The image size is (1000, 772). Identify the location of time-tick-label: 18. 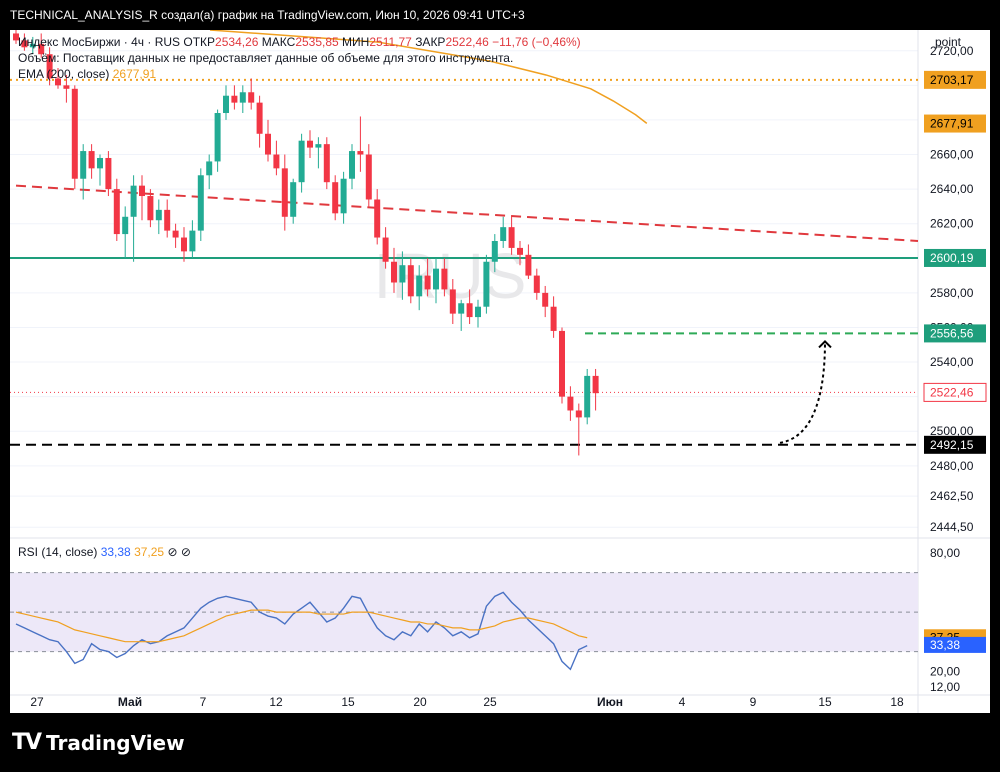
(897, 702).